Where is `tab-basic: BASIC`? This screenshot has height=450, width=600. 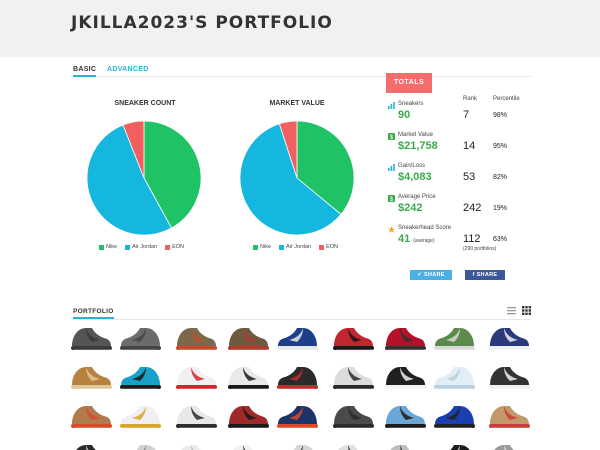 tab-basic: BASIC is located at coordinates (85, 71).